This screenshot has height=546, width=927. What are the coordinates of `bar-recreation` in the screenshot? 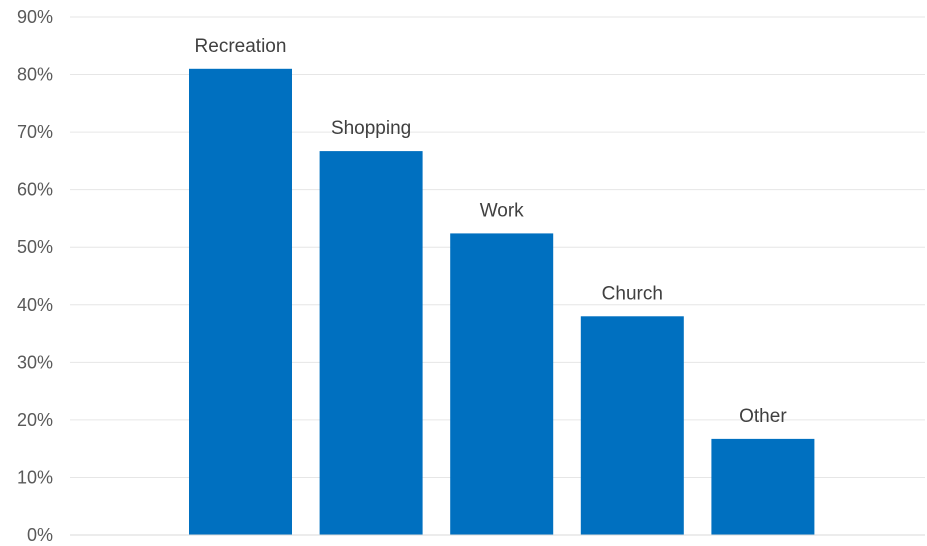 It's located at (240, 302).